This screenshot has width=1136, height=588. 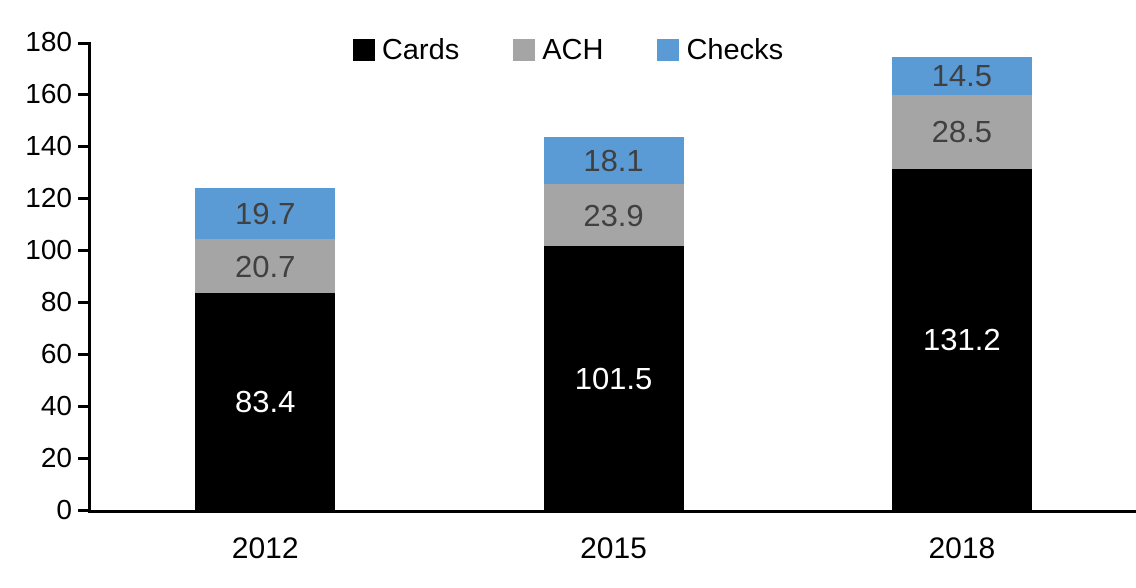 I want to click on bar-segment-2012-ach: 20.7, so click(x=265, y=266).